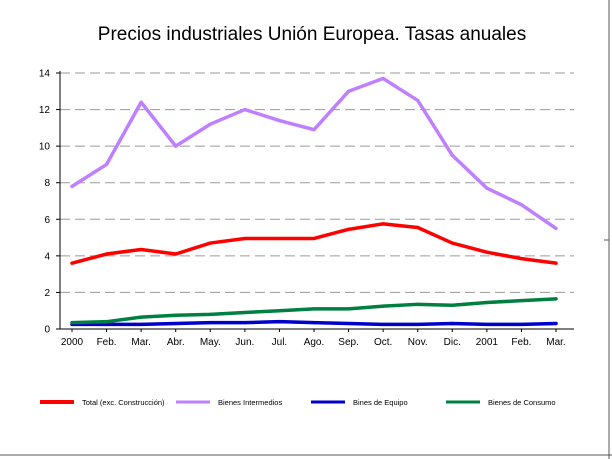  I want to click on series-line-bienes-de-consumo, so click(314, 311).